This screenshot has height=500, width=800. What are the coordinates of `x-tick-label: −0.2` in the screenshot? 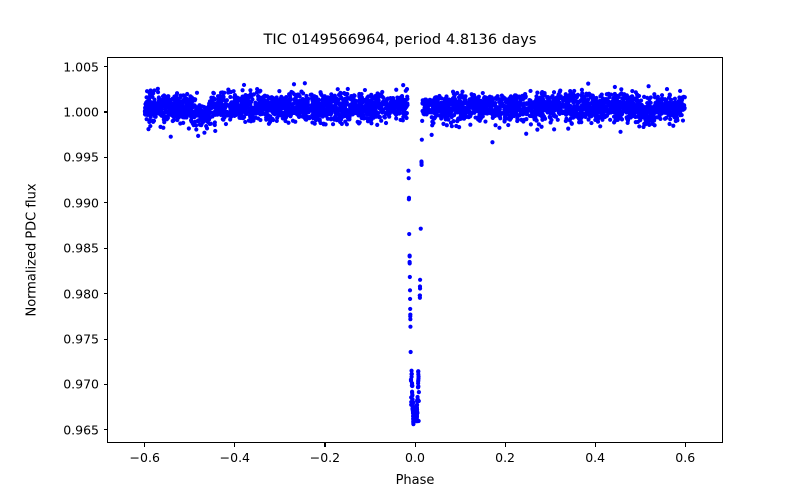 It's located at (325, 457).